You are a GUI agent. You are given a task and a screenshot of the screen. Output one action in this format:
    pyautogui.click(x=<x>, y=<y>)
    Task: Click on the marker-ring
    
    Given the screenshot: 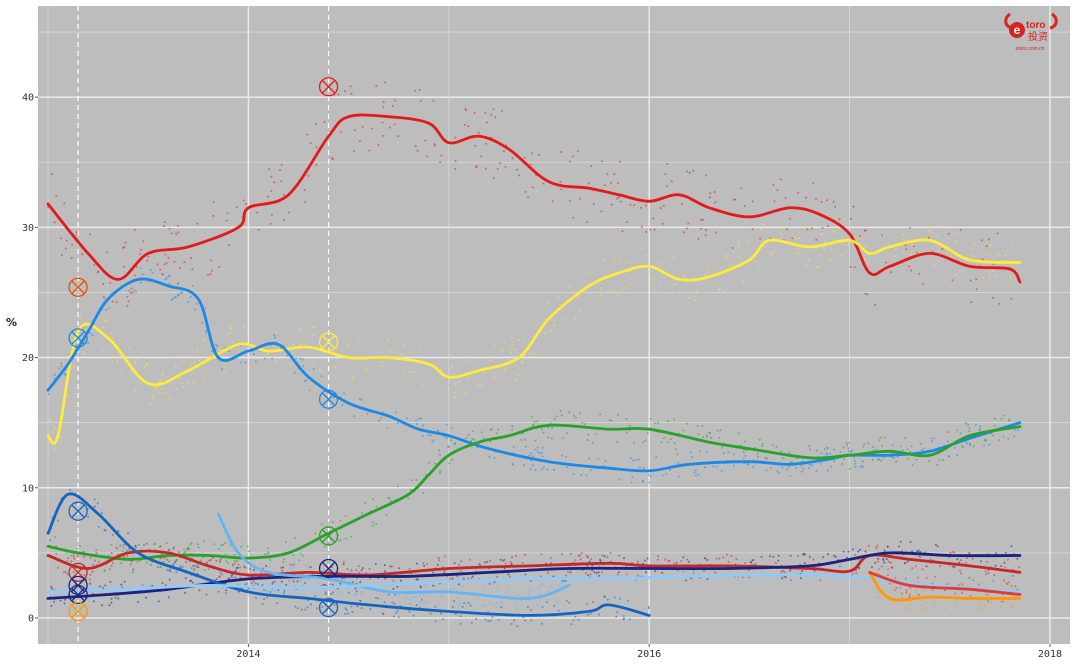 What is the action you would take?
    pyautogui.click(x=328, y=87)
    